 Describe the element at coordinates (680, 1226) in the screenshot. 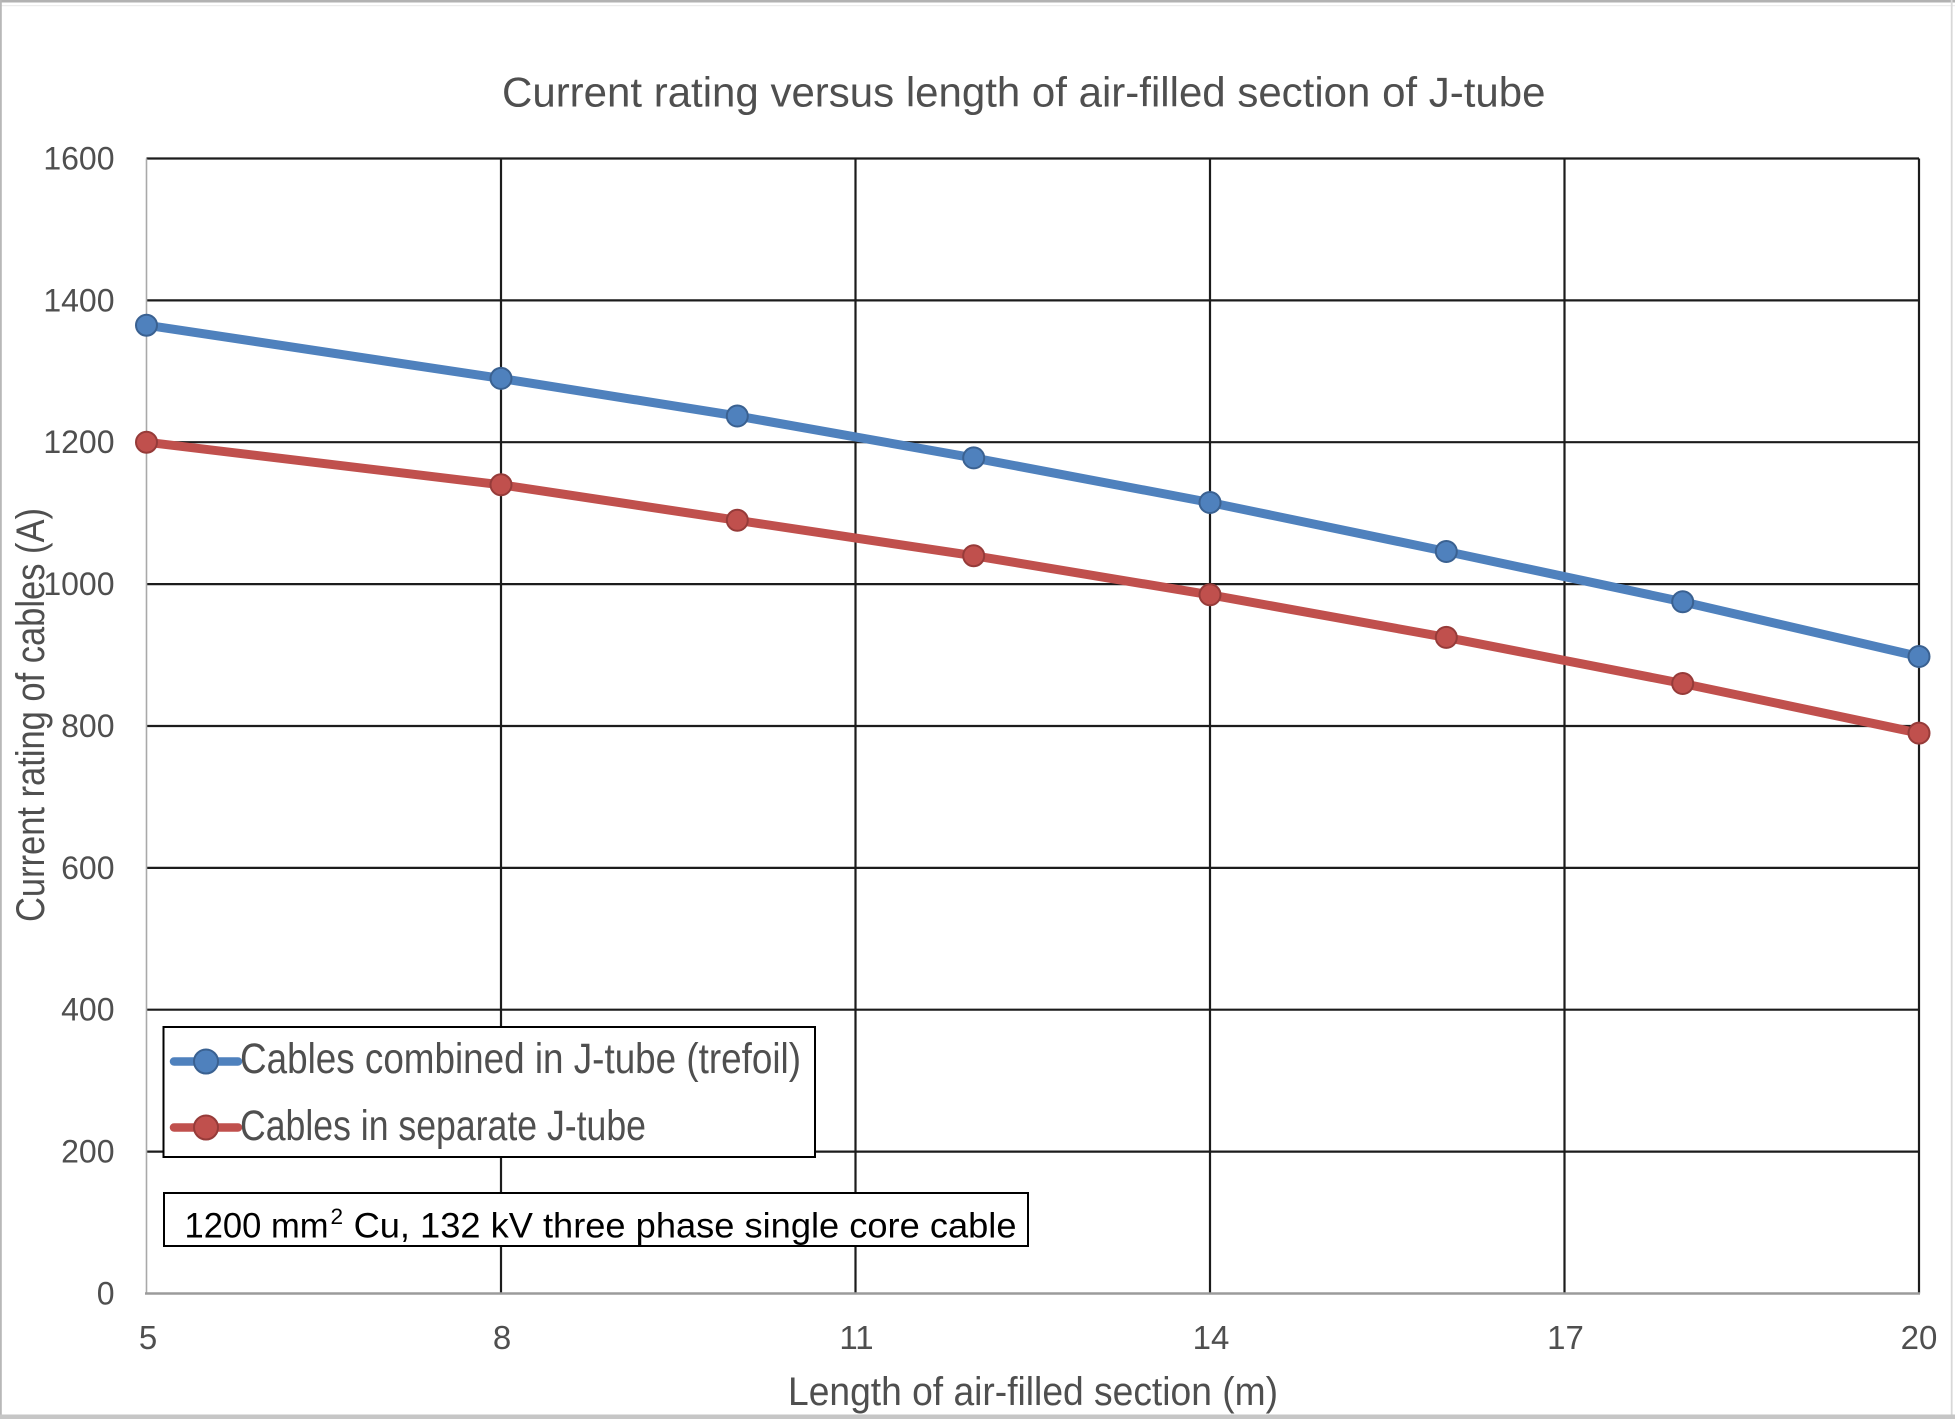

I see `svg-text:Cu, 132 kV three phase single: Cu, 132 kV three phase single core cable` at that location.